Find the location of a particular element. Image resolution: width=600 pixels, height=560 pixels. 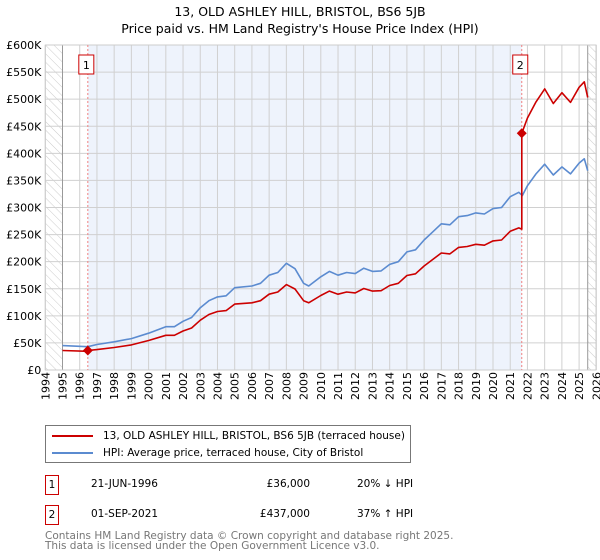

chart-title: 13, OLD ASHLEY HILL, BRISTOL, BS6 5JB is located at coordinates (300, 11).